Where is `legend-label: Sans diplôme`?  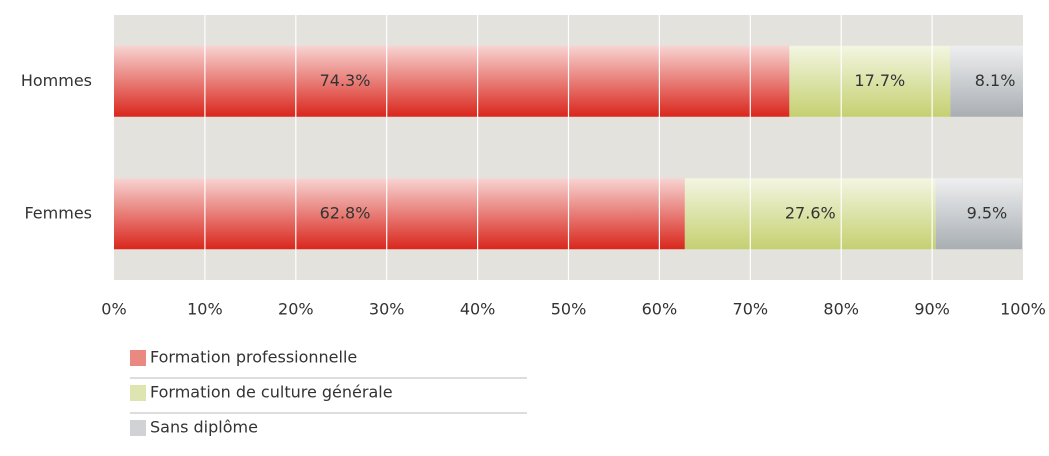
legend-label: Sans diplôme is located at coordinates (204, 427).